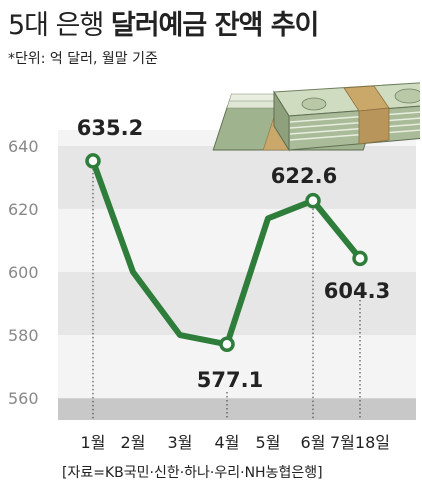 The height and width of the screenshot is (500, 422). I want to click on y-tick-label: 560, so click(23, 398).